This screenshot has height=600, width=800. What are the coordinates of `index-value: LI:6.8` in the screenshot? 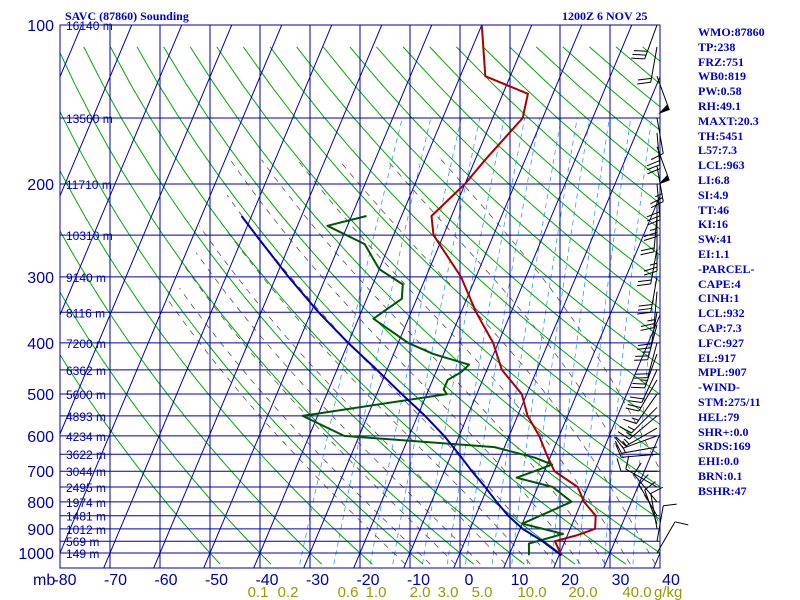 It's located at (714, 180).